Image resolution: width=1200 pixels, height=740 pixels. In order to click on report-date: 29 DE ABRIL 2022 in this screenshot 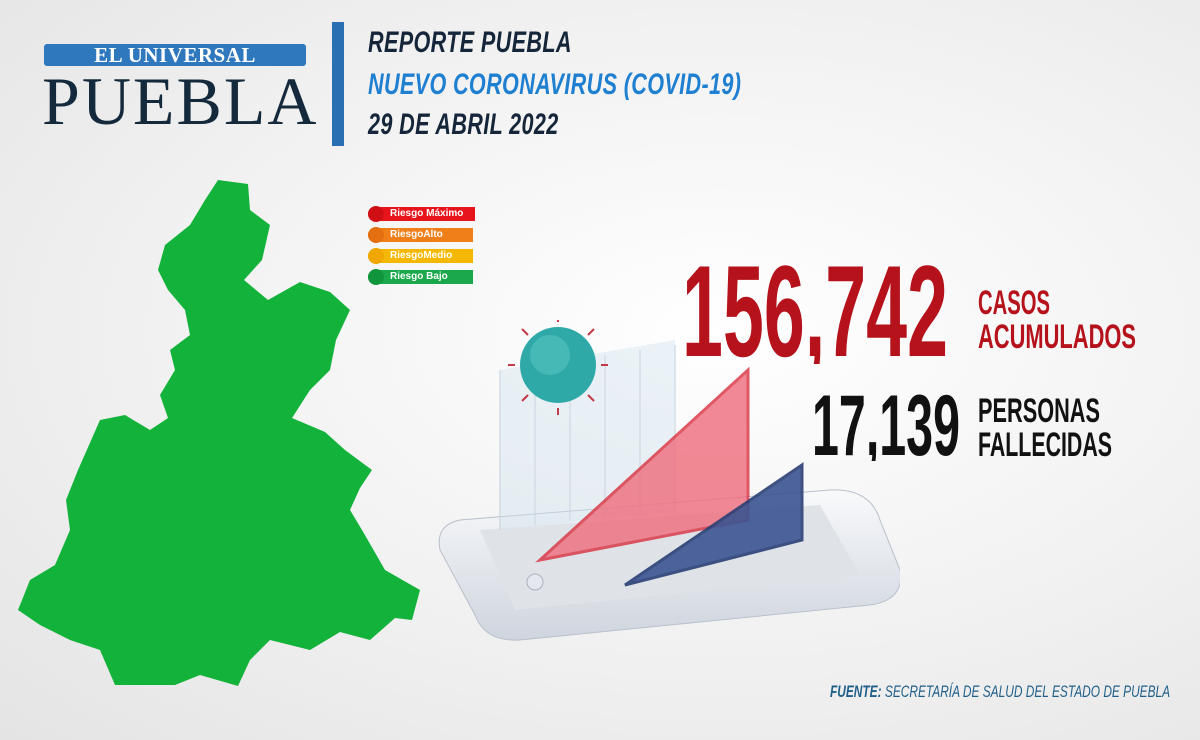, I will do `click(463, 124)`.